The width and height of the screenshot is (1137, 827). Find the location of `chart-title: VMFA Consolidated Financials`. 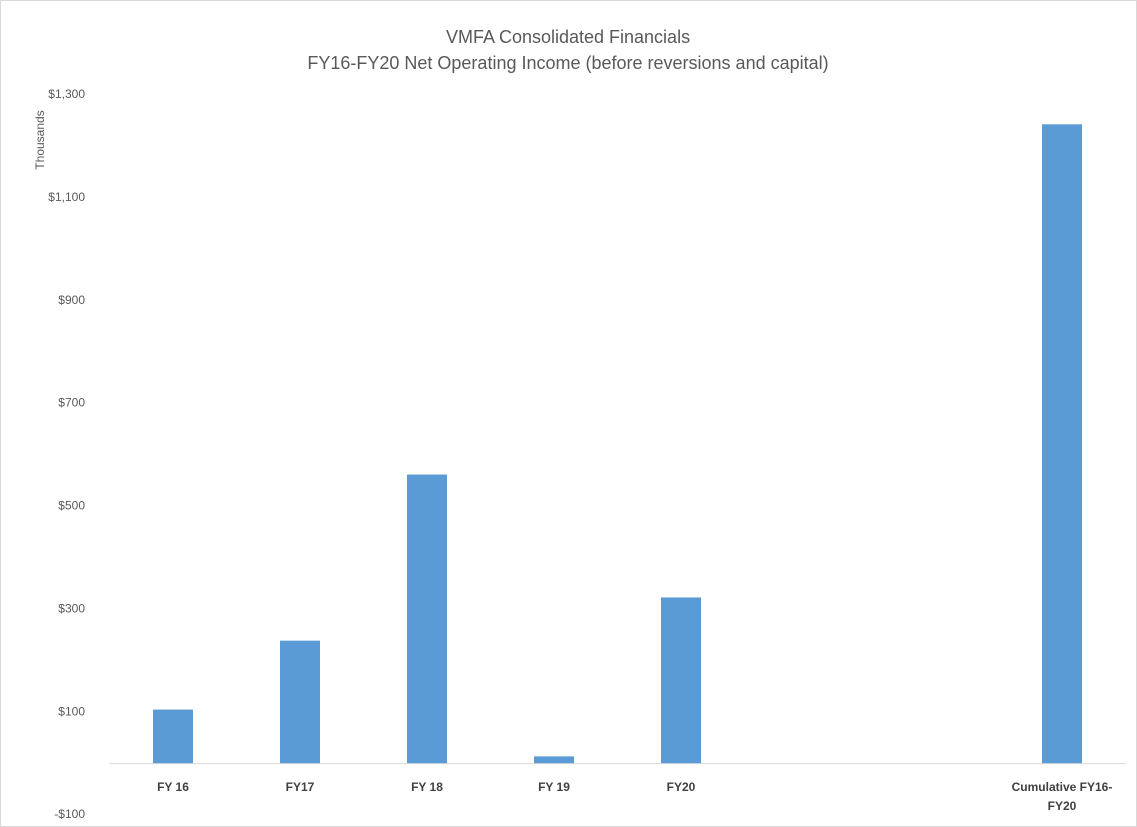

chart-title: VMFA Consolidated Financials is located at coordinates (568, 37).